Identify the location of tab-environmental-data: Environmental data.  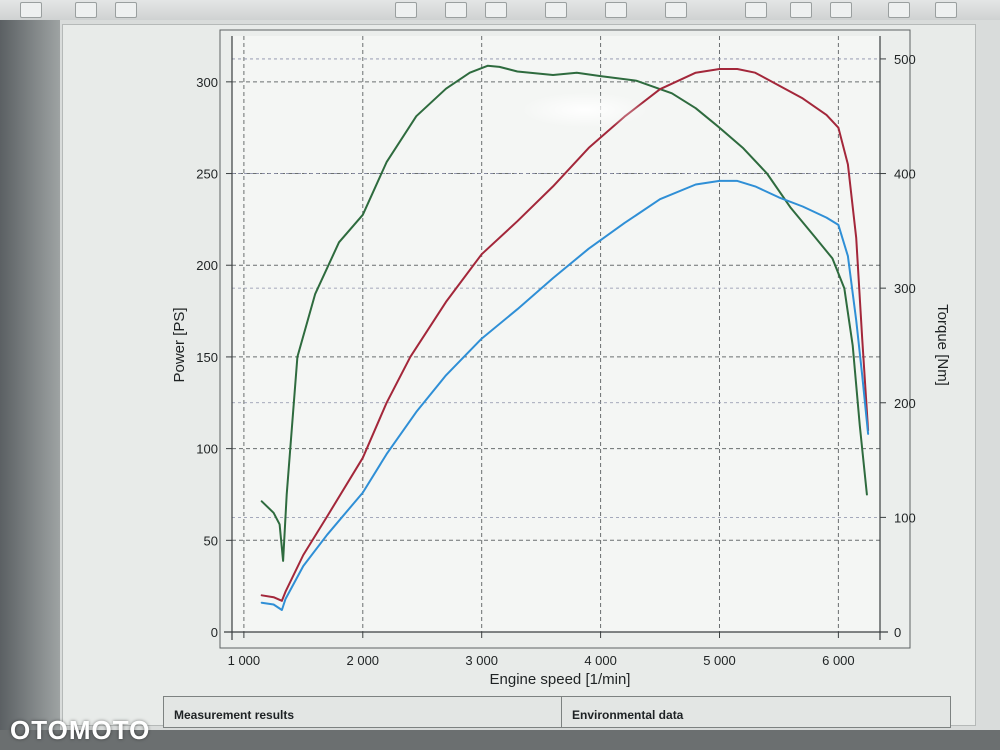
(628, 715).